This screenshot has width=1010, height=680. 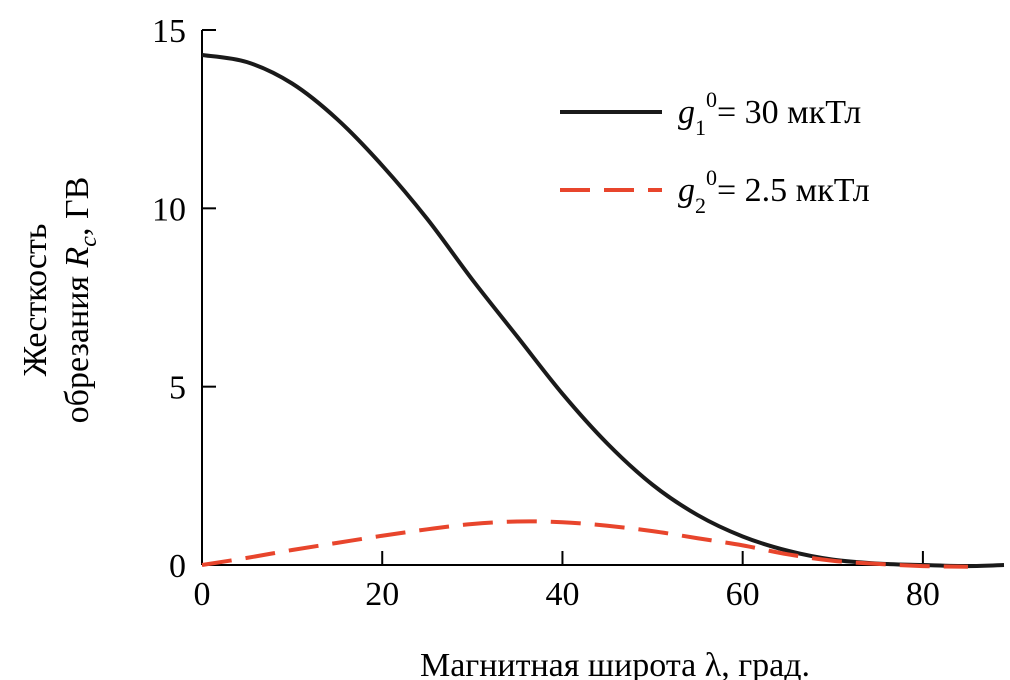 What do you see at coordinates (202, 594) in the screenshot?
I see `x-tick-label: 0` at bounding box center [202, 594].